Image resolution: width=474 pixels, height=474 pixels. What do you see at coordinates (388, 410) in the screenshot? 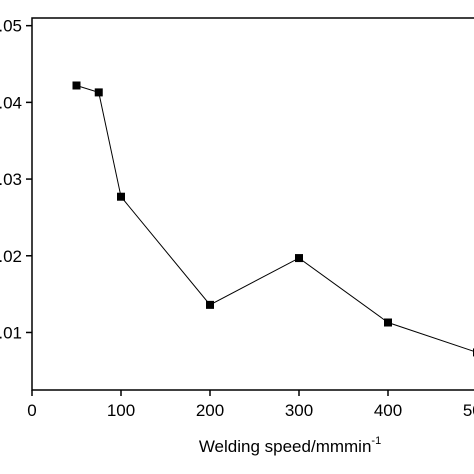
I see `x-tick-label: 400` at bounding box center [388, 410].